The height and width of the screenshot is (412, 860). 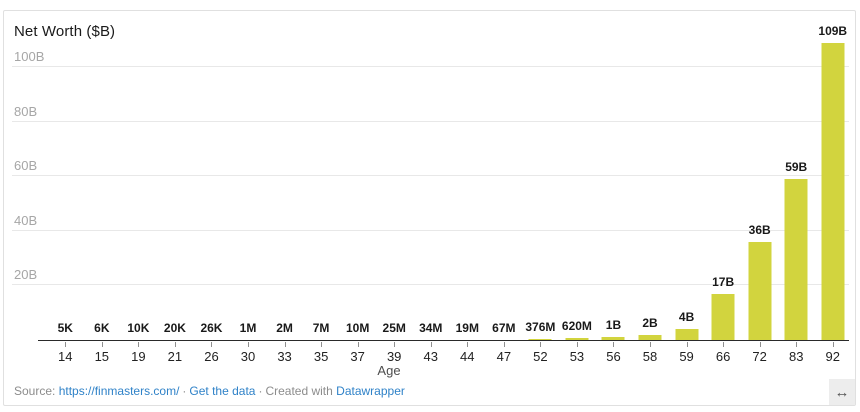 I want to click on gridline: 100B, so click(x=430, y=58).